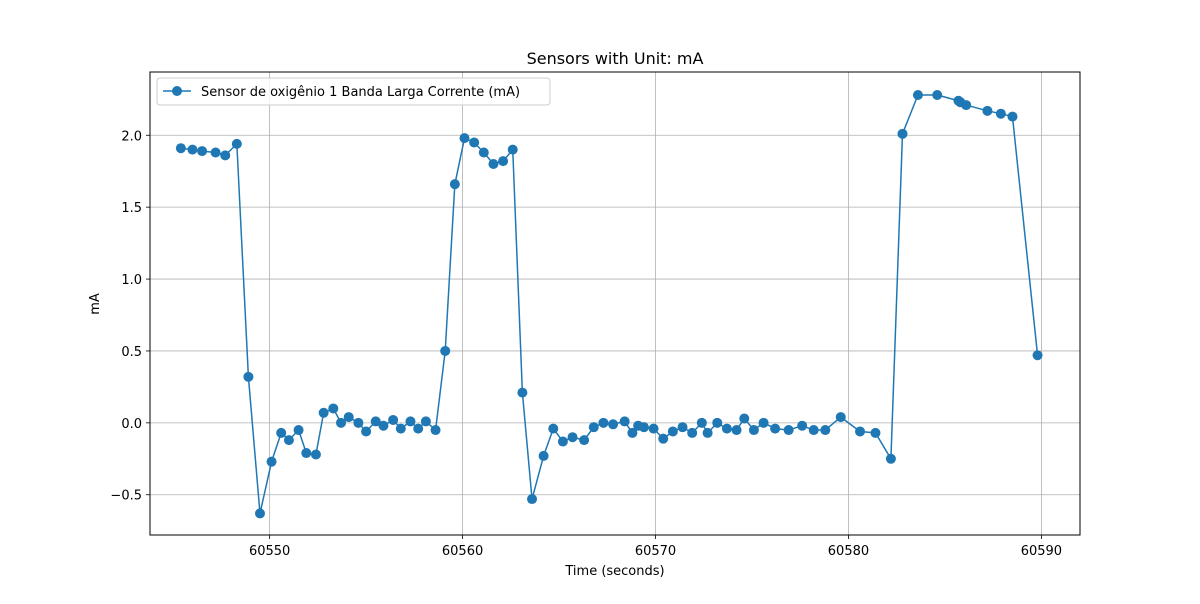  I want to click on y-tick-label: 0.0, so click(131, 424).